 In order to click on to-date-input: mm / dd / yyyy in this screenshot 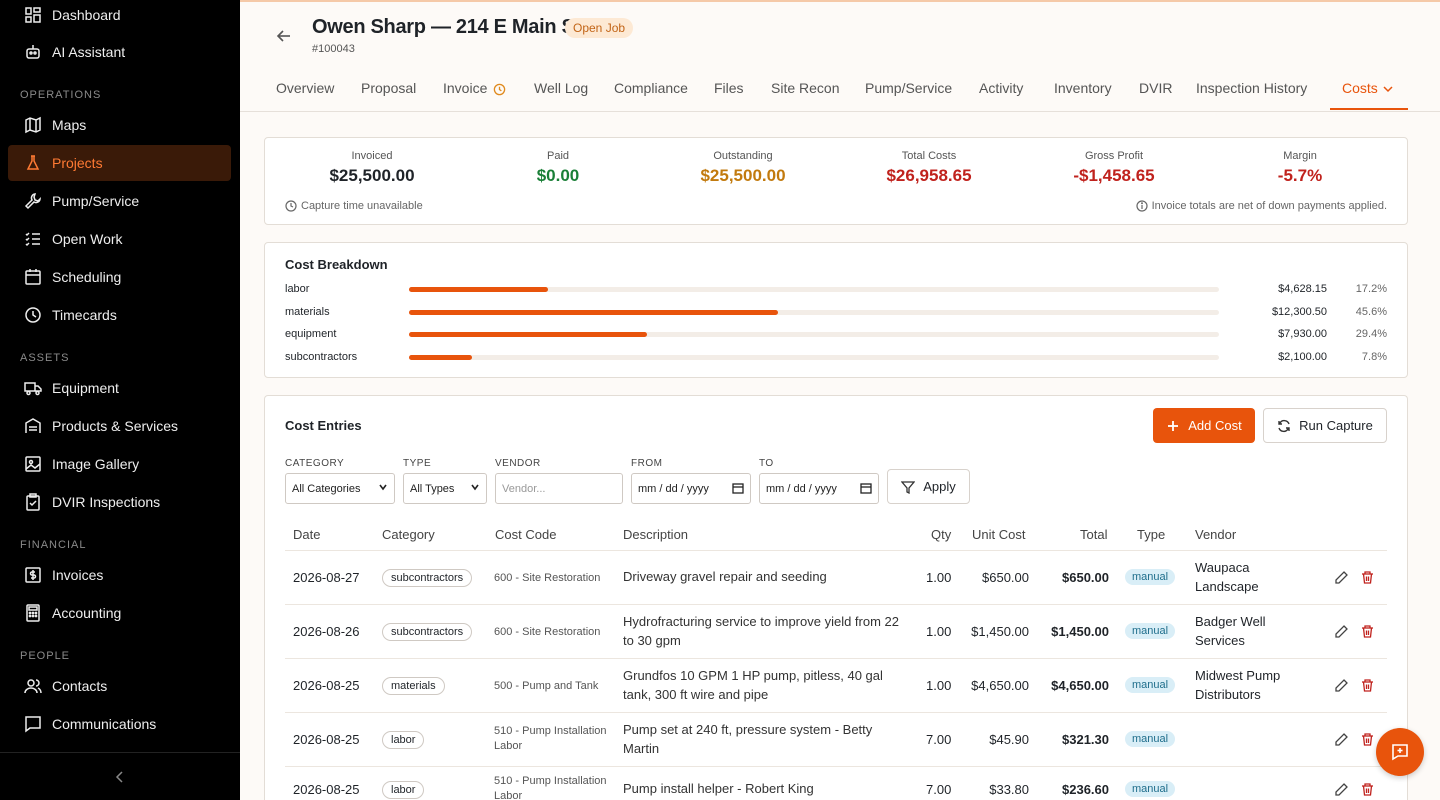, I will do `click(819, 488)`.